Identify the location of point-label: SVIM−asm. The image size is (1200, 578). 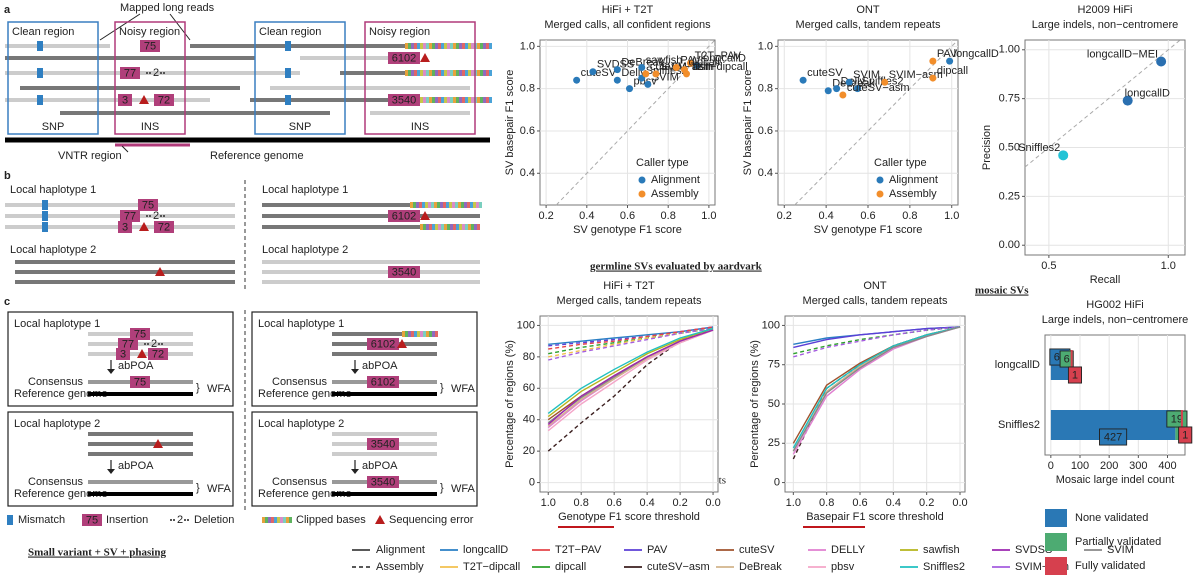
(916, 75).